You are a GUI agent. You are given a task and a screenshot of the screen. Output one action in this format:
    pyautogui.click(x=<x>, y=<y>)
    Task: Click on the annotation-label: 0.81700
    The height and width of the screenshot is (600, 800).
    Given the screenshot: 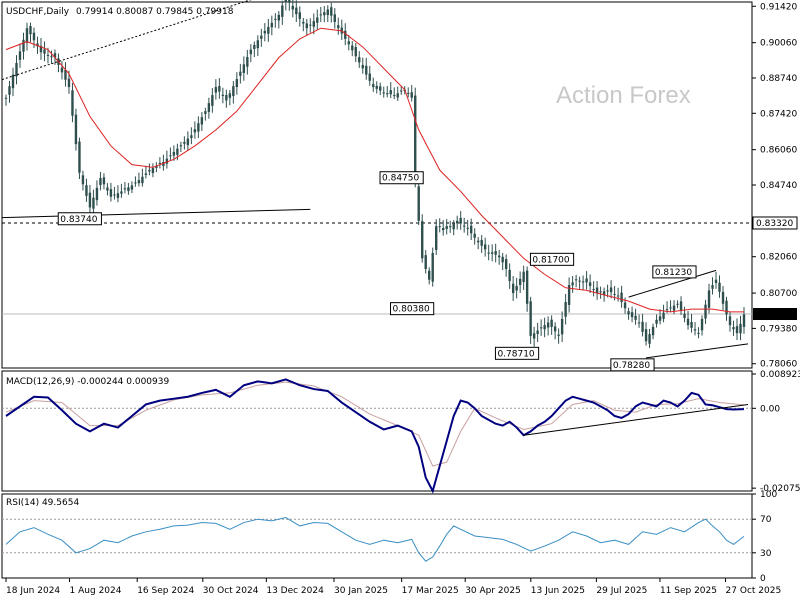 What is the action you would take?
    pyautogui.click(x=550, y=260)
    